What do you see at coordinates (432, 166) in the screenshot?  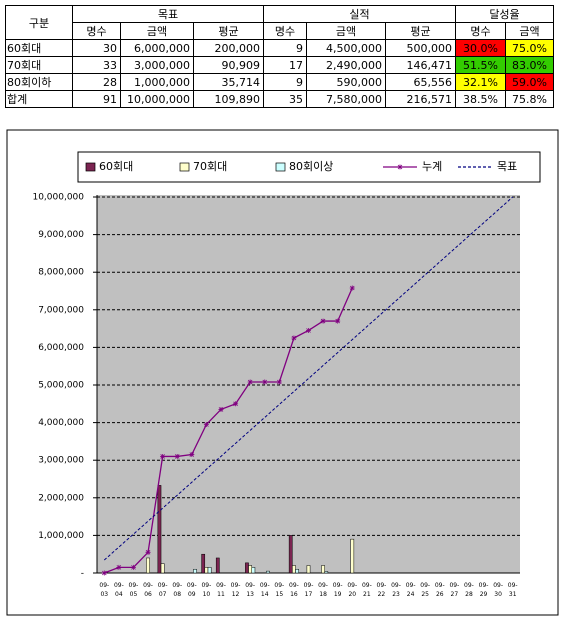 I see `legend-label: 누계` at bounding box center [432, 166].